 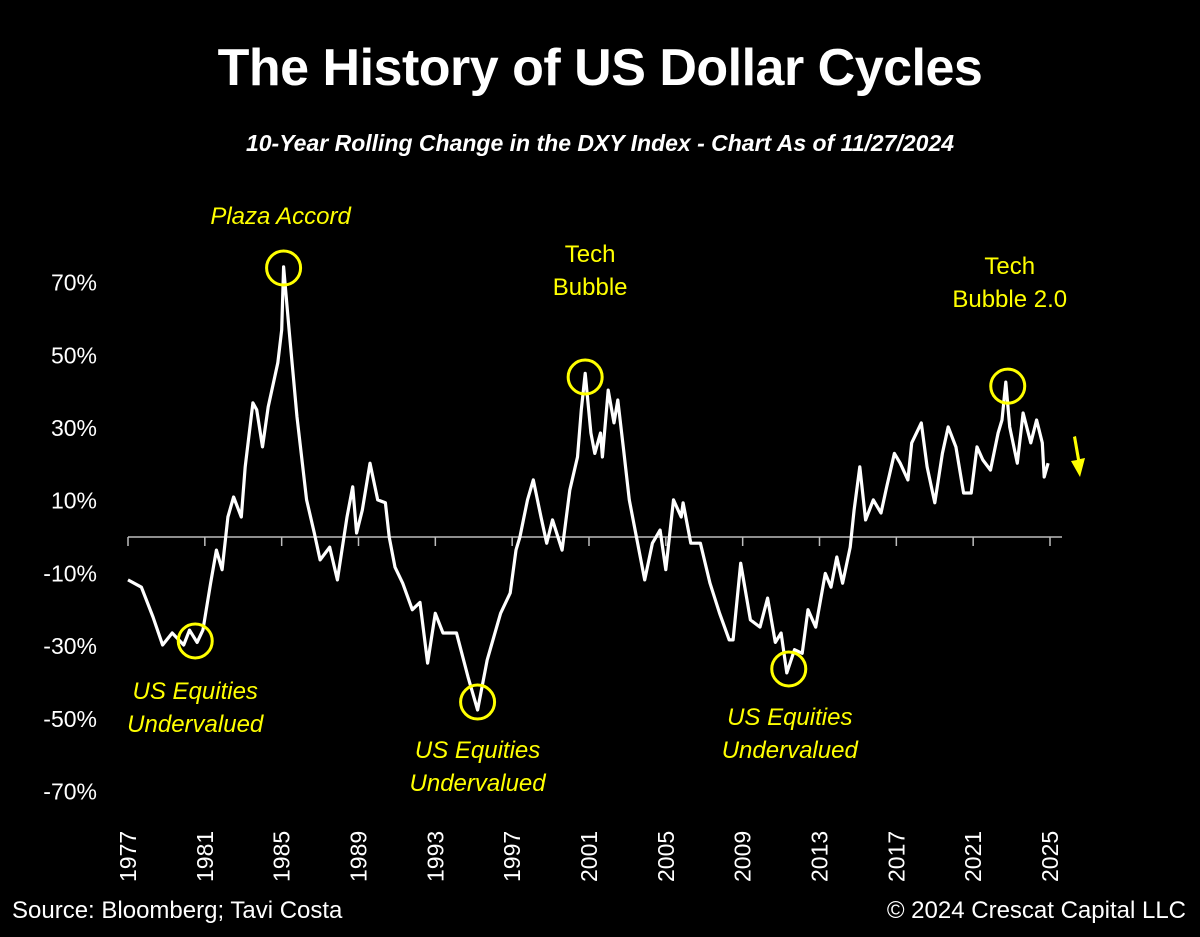 I want to click on chart-title: The History of US Dollar Cycles, so click(x=600, y=68).